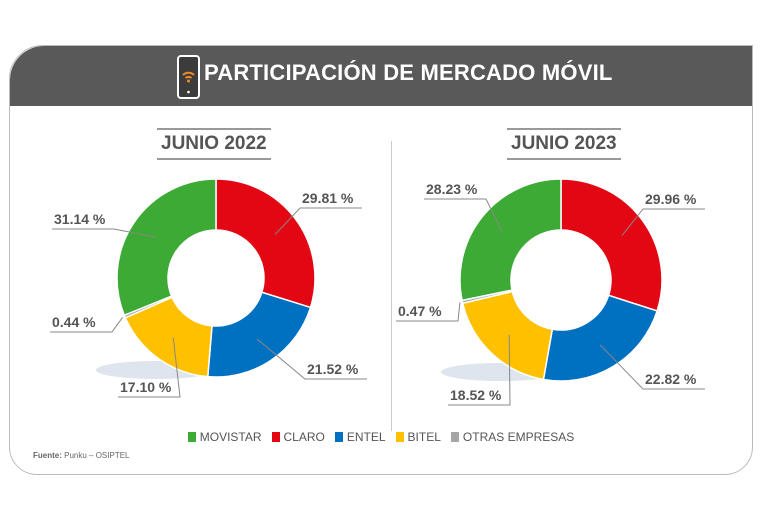 The image size is (760, 507). I want to click on data-label: 0.47 %, so click(420, 311).